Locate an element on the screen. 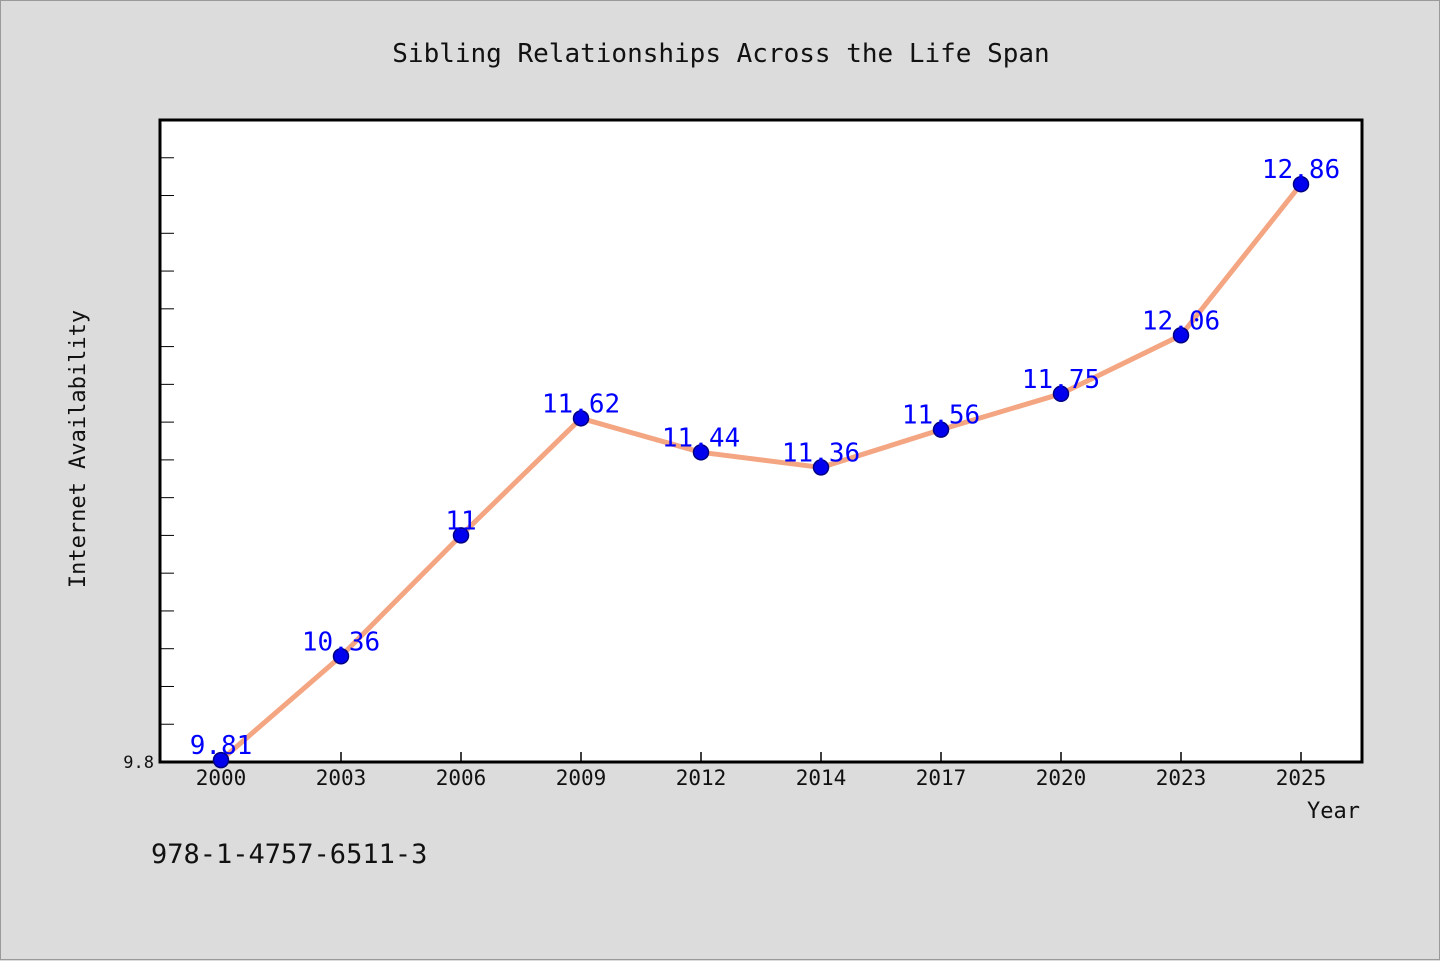  data-label: 12.86 is located at coordinates (1301, 170).